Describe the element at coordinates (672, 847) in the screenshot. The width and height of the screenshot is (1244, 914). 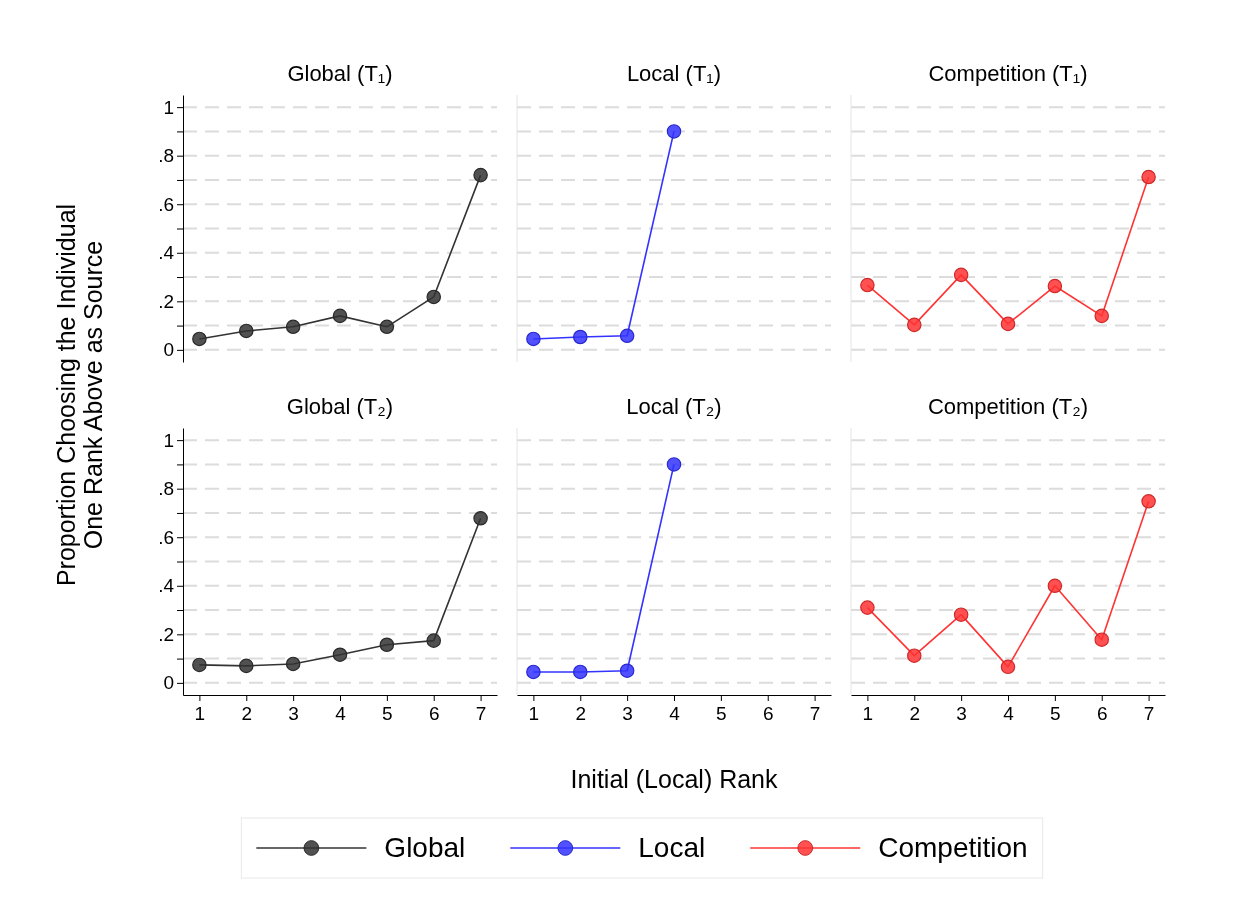
I see `legend-label: Local` at that location.